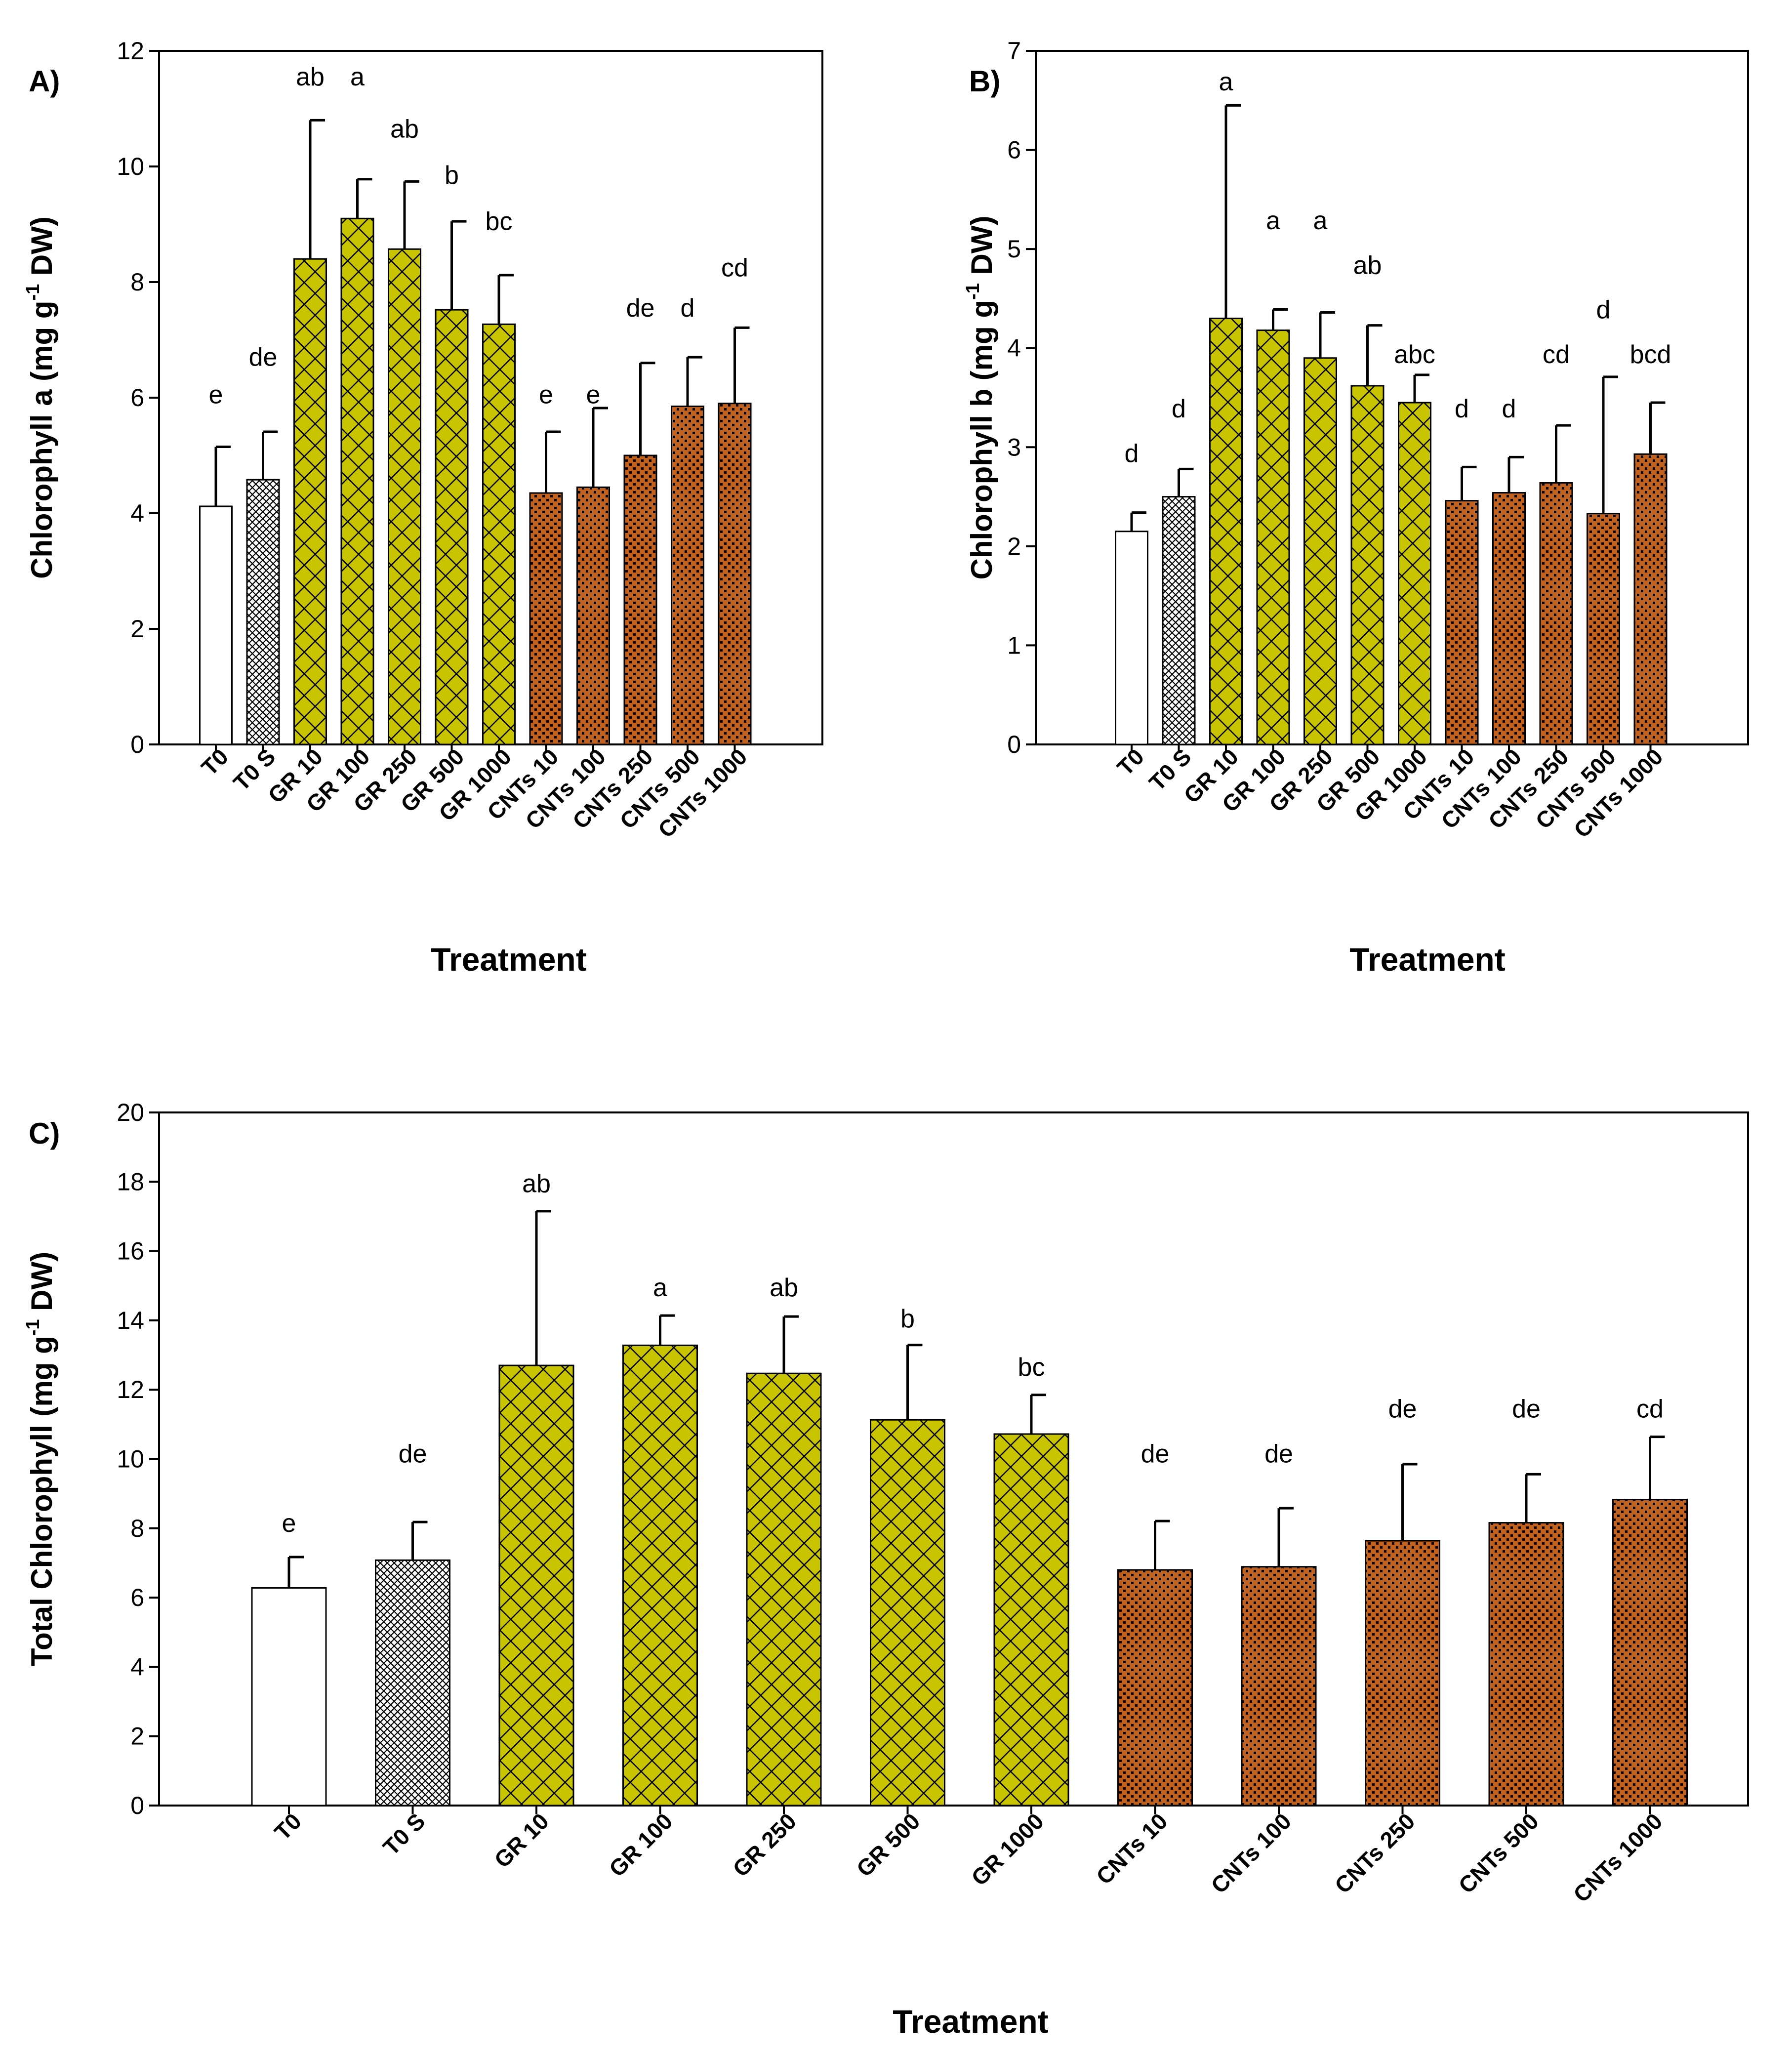 The image size is (1792, 2054). I want to click on category-label: GR 250, so click(764, 1845).